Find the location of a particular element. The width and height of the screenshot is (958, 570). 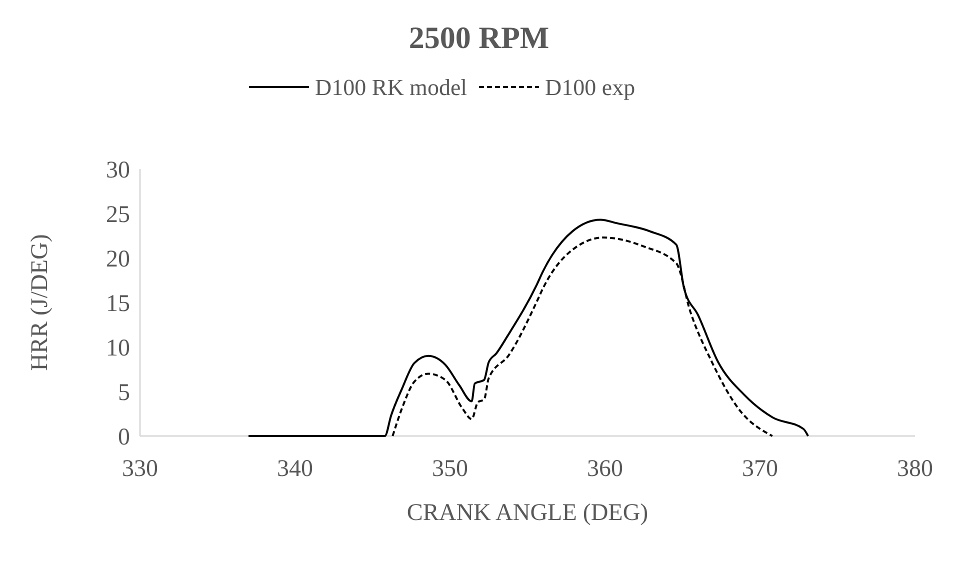

x-tick-label: 330 is located at coordinates (140, 469).